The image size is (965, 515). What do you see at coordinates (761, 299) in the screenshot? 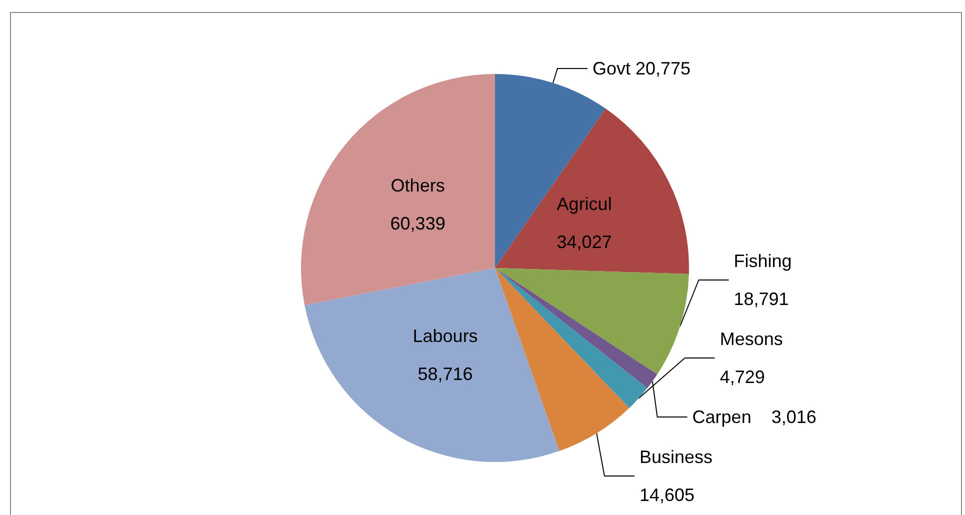
I see `data-label: 18,791` at bounding box center [761, 299].